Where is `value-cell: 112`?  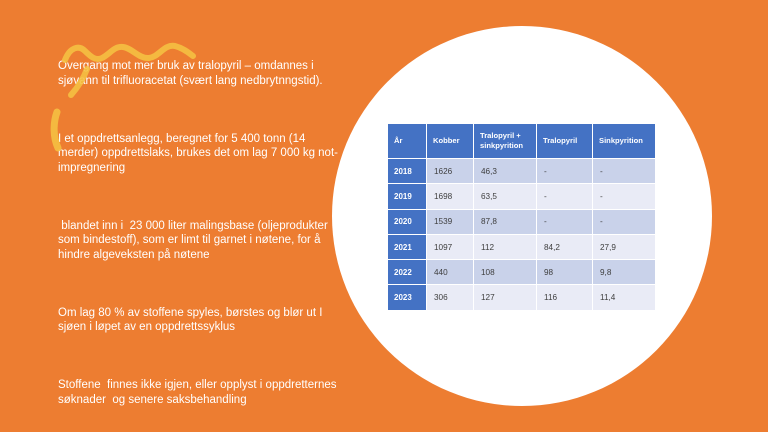
value-cell: 112 is located at coordinates (505, 247).